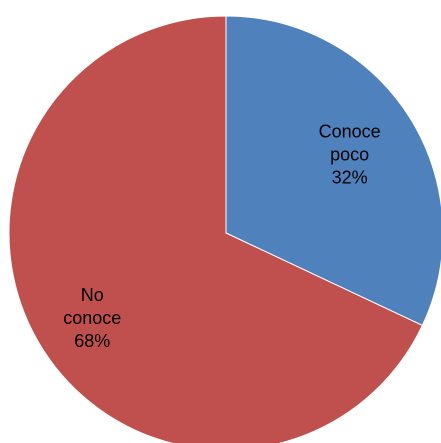 This screenshot has width=441, height=443. I want to click on pie-slice-label-line: No, so click(92, 295).